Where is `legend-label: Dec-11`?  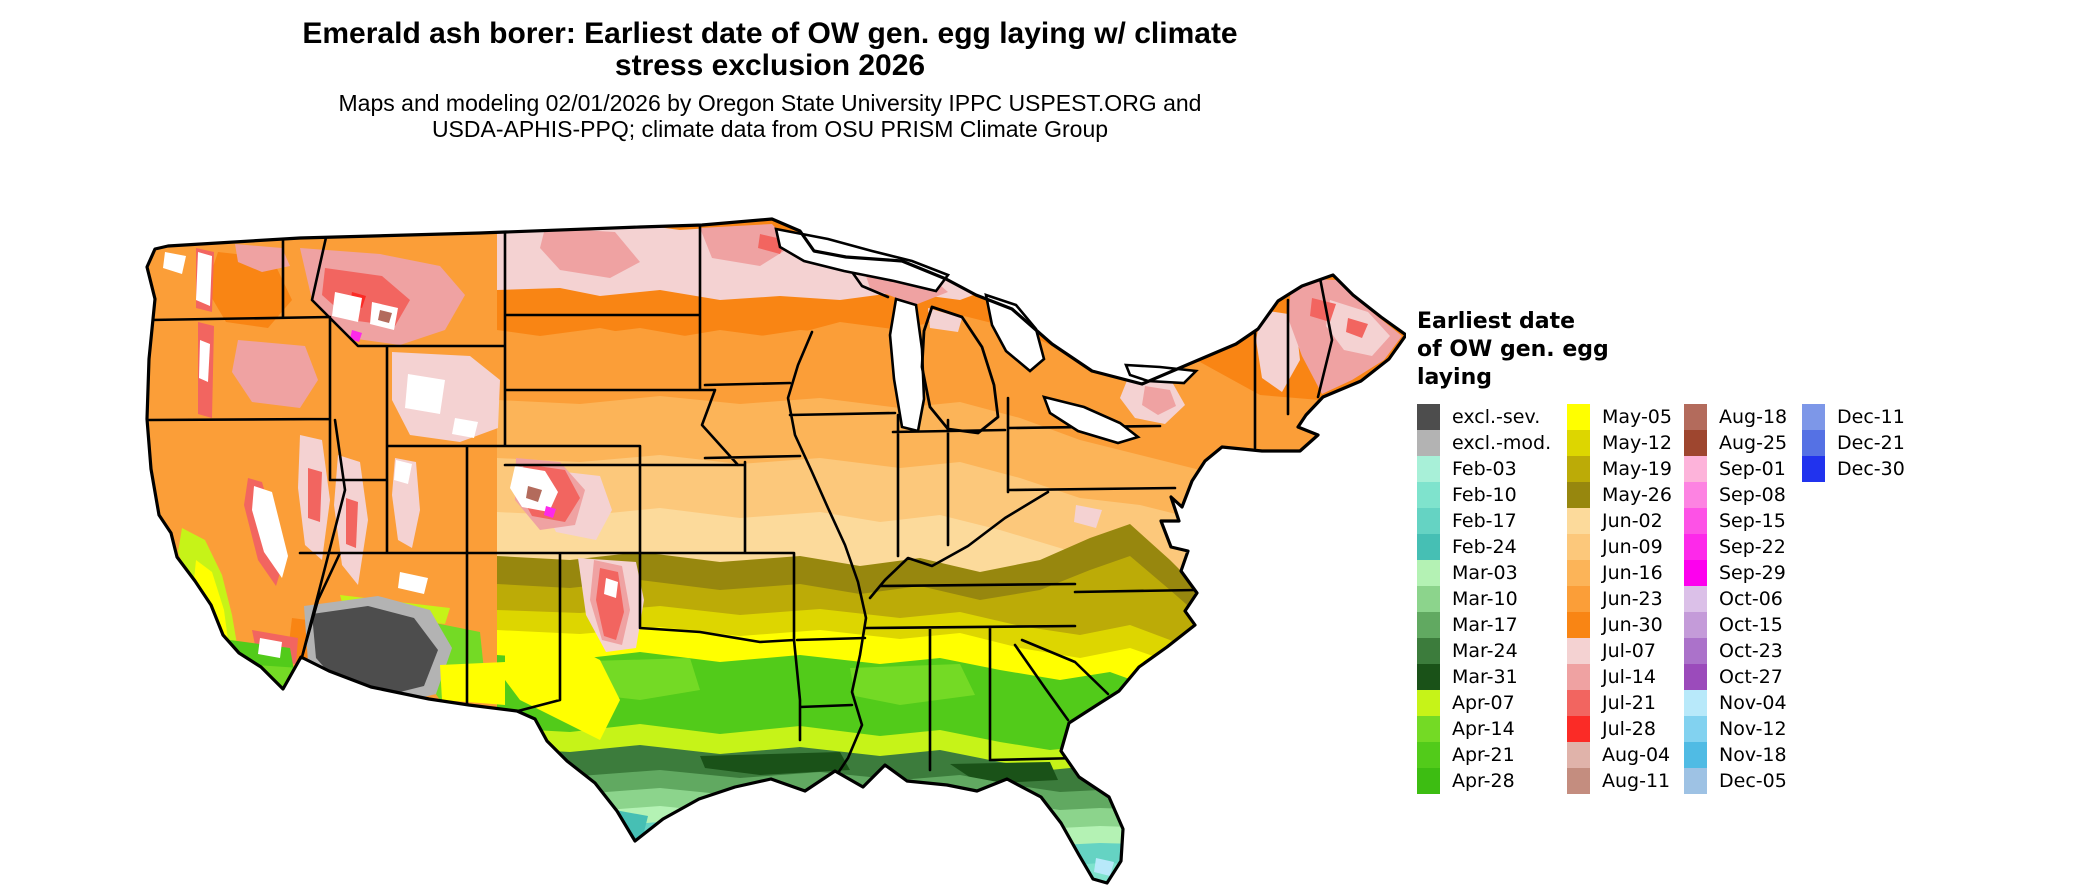 legend-label: Dec-11 is located at coordinates (1871, 417).